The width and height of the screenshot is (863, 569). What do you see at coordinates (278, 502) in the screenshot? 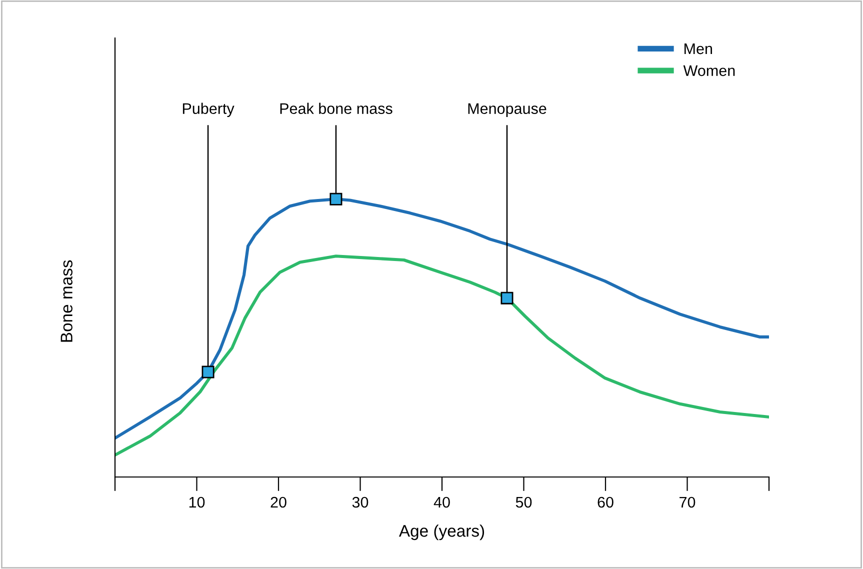
I see `x-tick-label: 20` at bounding box center [278, 502].